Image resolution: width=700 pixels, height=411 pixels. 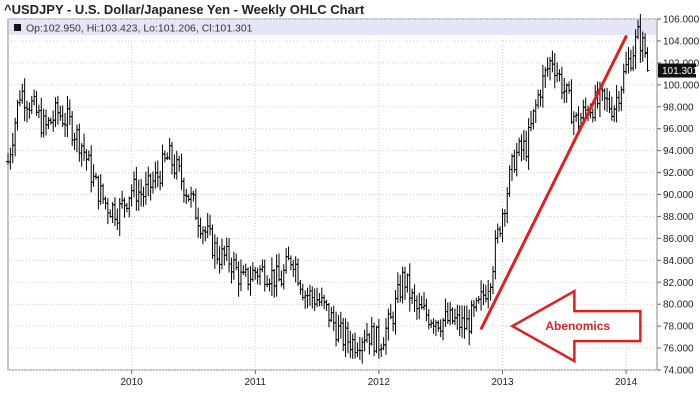 What do you see at coordinates (17, 27) in the screenshot?
I see `ohlc-info-marker-icon` at bounding box center [17, 27].